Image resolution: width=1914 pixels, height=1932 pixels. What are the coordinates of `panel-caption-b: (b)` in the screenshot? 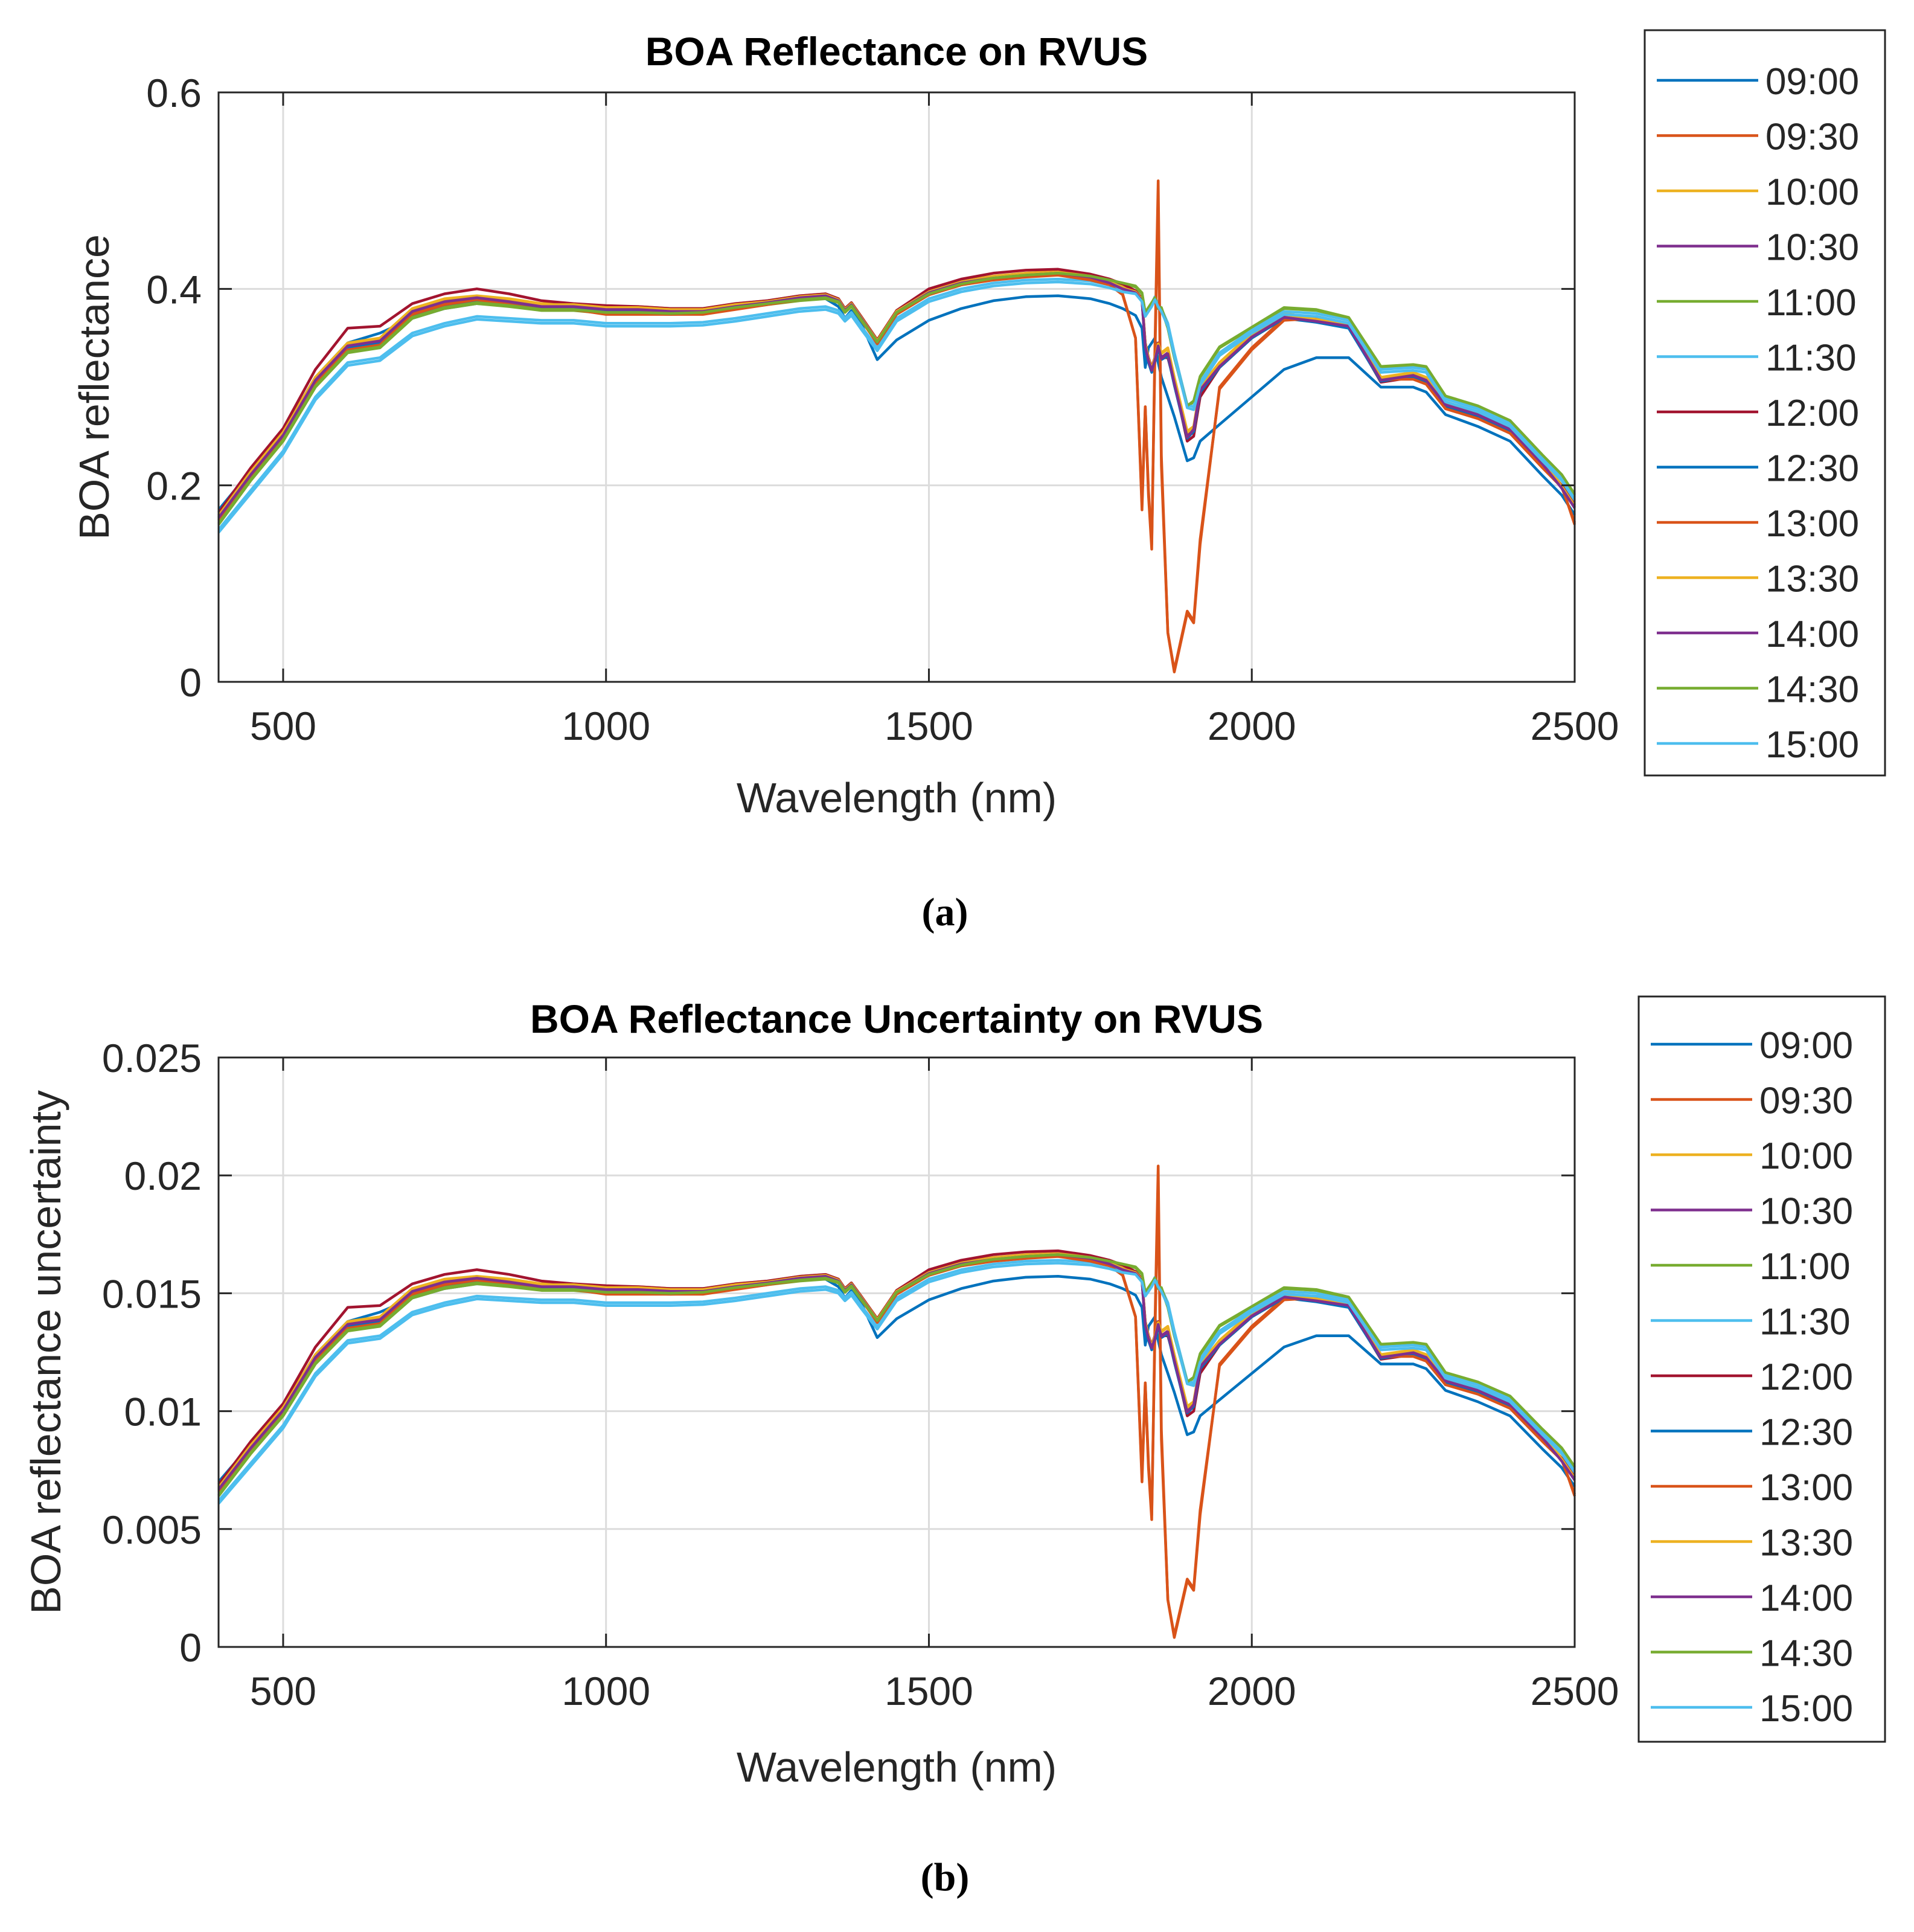 It's located at (945, 1877).